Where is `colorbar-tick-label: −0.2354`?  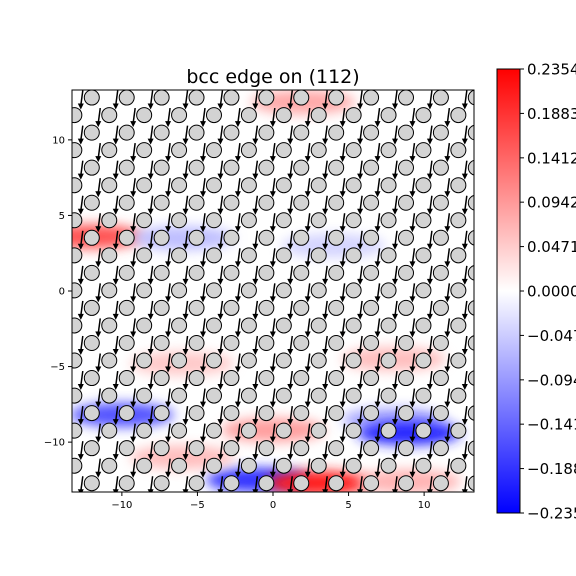 colorbar-tick-label: −0.2354 is located at coordinates (551, 514).